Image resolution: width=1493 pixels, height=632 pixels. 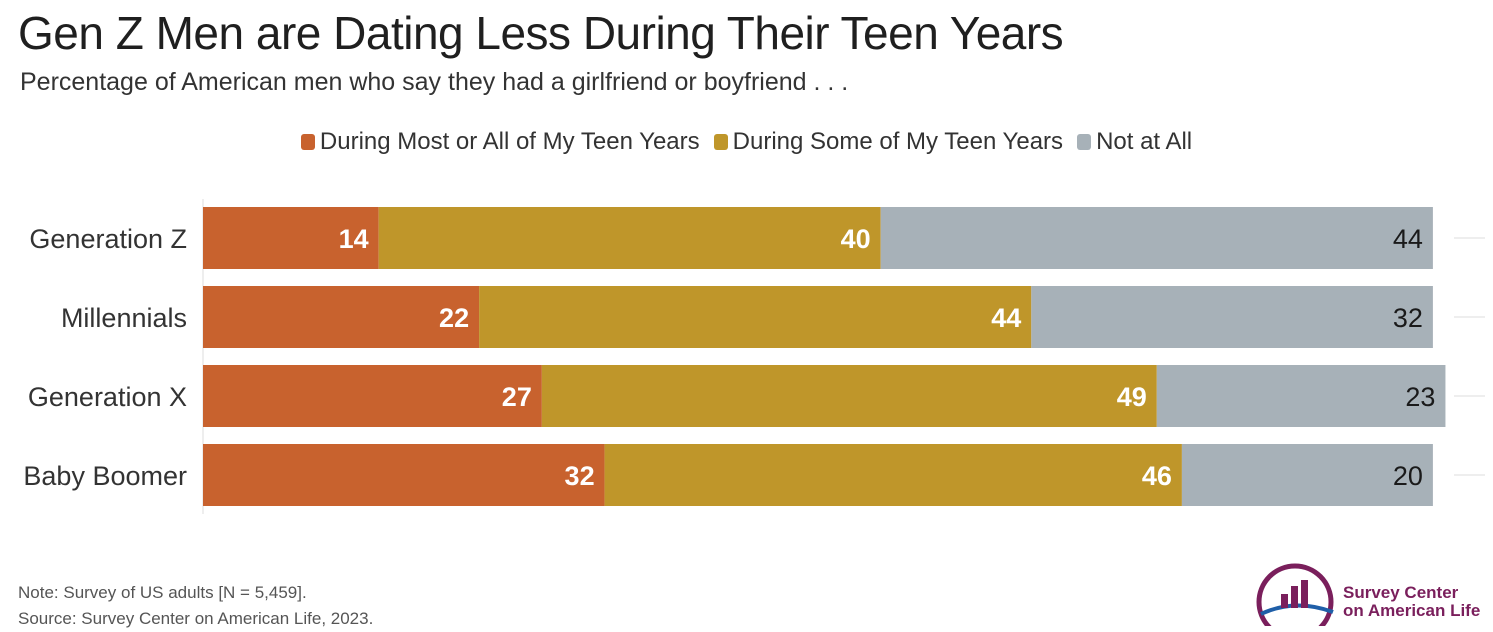 I want to click on logo-mark-icon, so click(x=1295, y=597).